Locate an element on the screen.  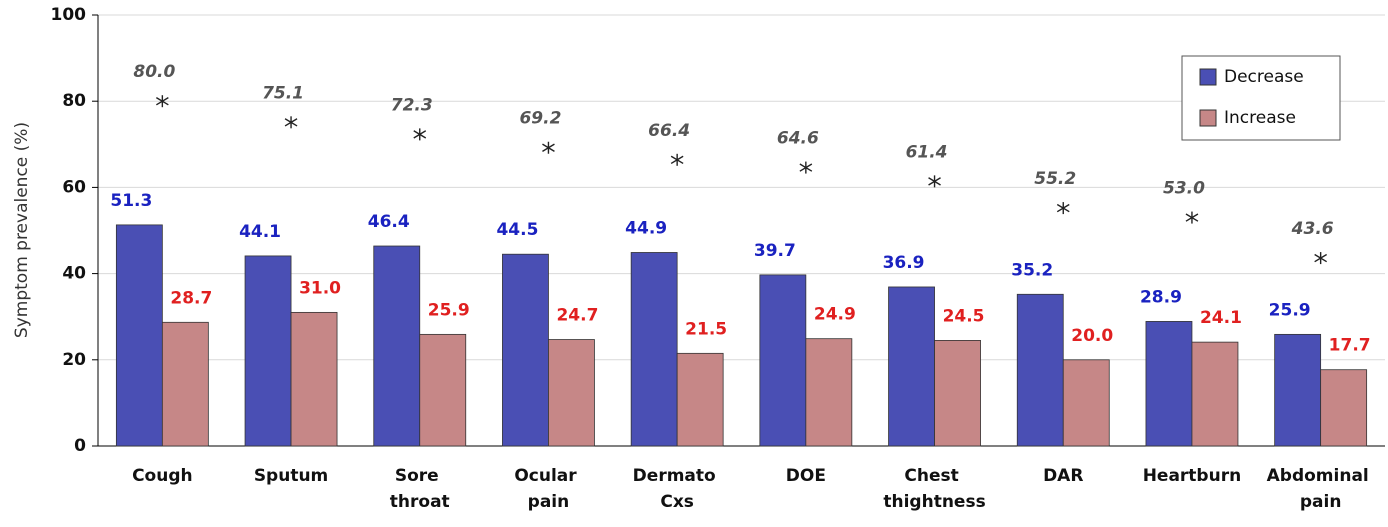
value-label: 24.9 is located at coordinates (835, 315).